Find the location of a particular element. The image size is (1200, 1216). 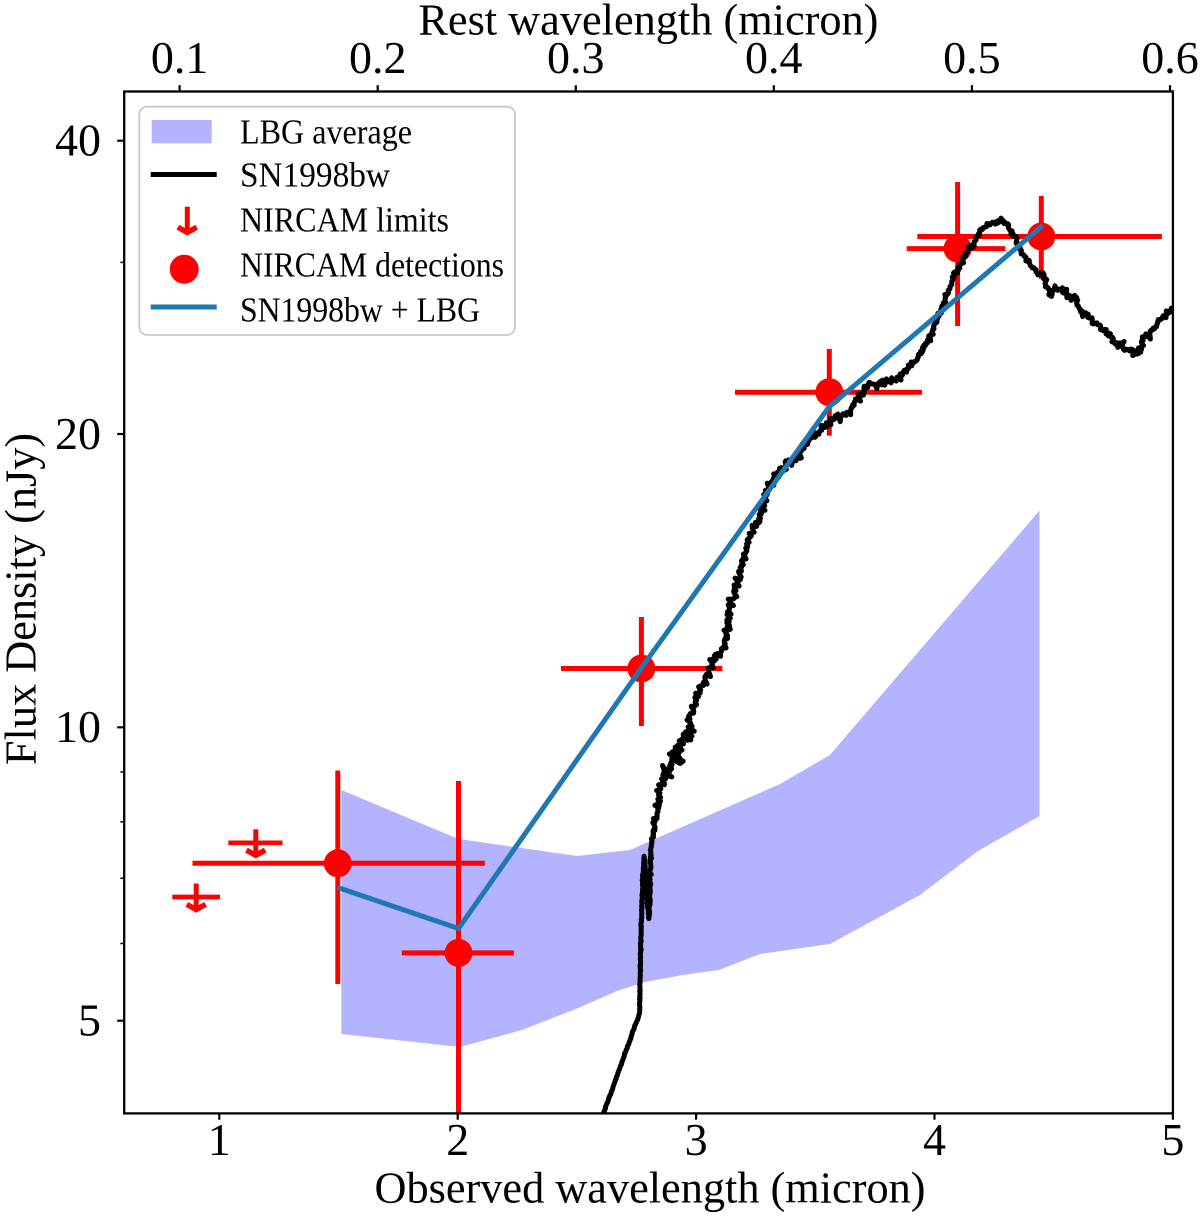

svg-text: 0.6 is located at coordinates (1170, 57).